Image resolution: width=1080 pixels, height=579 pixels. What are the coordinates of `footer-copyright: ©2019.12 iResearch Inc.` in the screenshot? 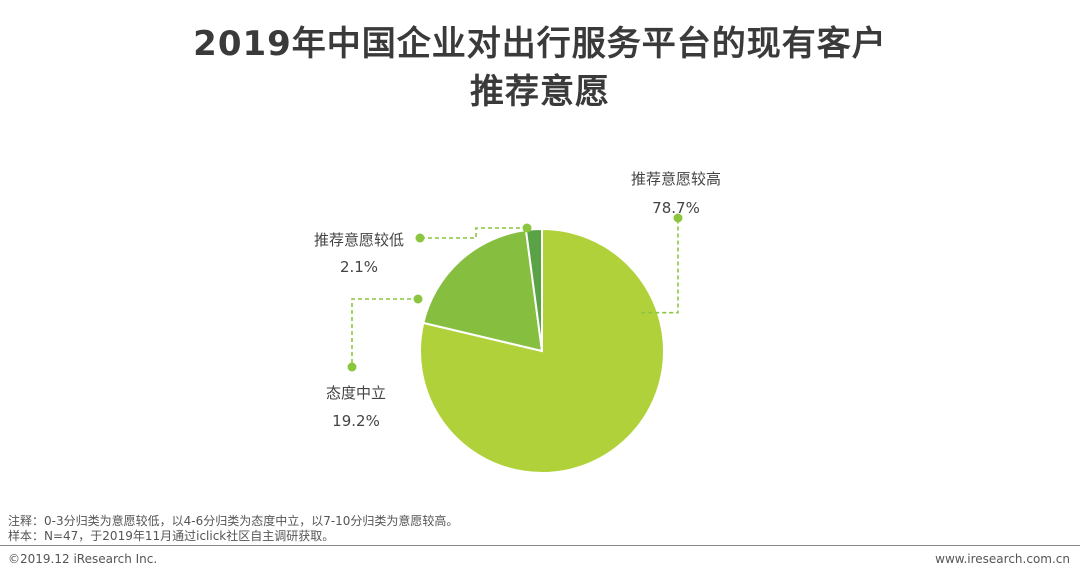 It's located at (83, 559).